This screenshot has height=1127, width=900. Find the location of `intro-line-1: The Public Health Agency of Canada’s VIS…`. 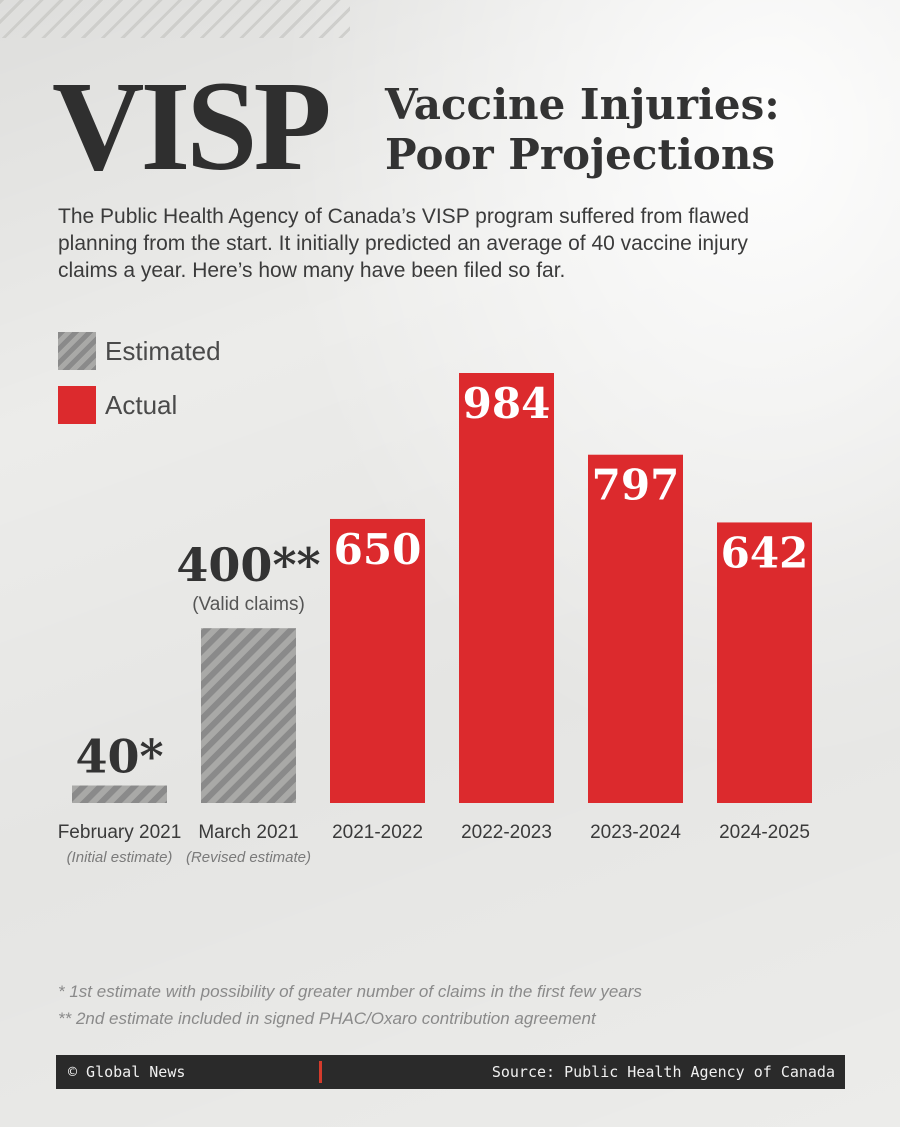

intro-line-1: The Public Health Agency of Canada’s VIS… is located at coordinates (404, 216).